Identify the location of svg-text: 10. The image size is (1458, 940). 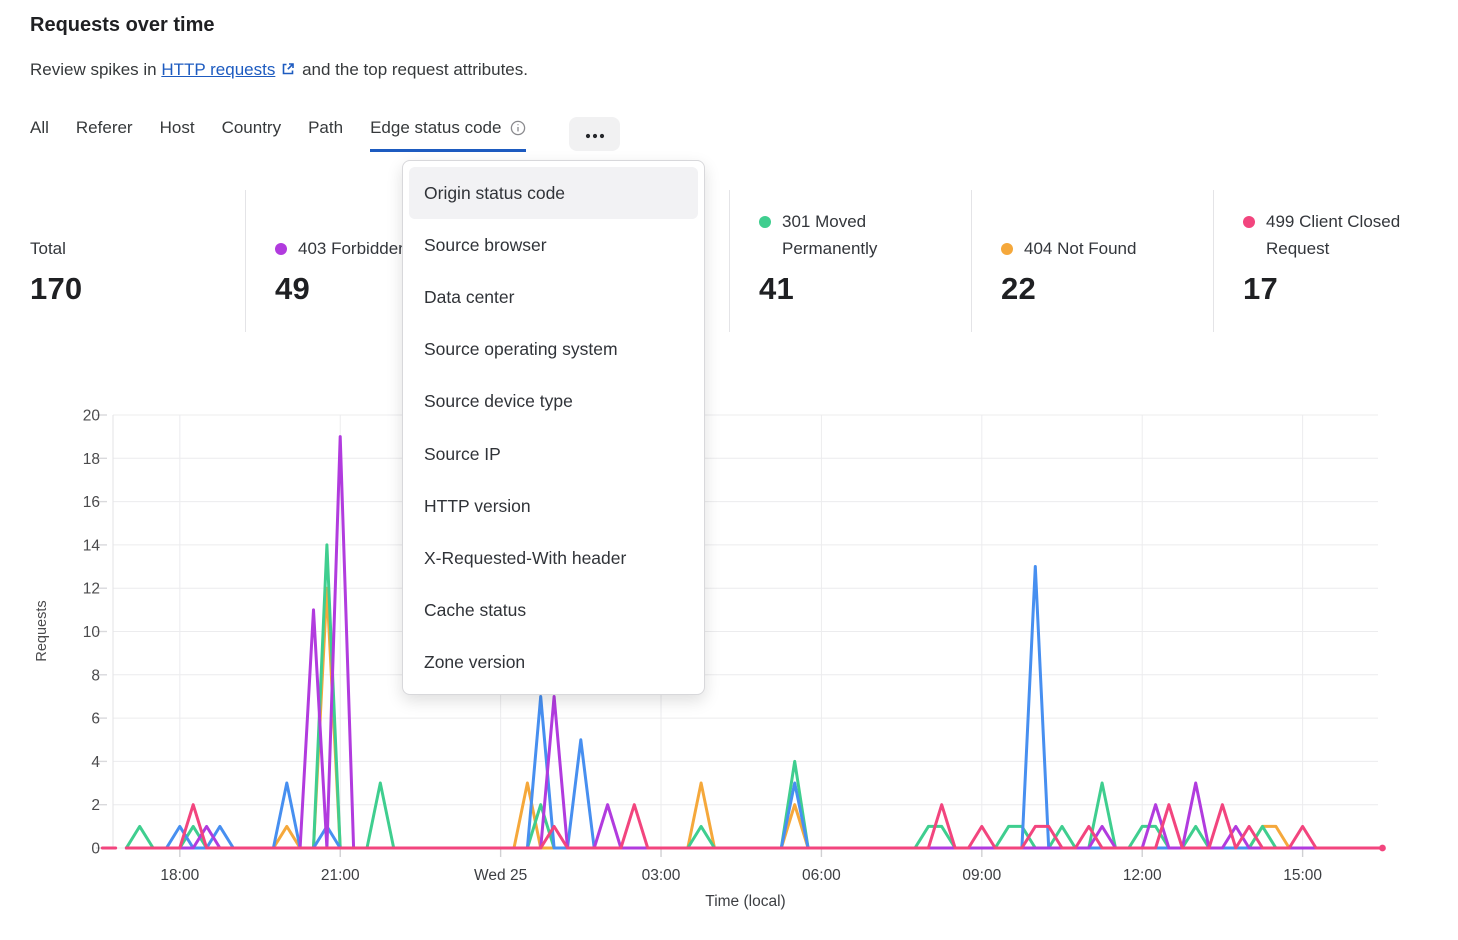
(92, 632).